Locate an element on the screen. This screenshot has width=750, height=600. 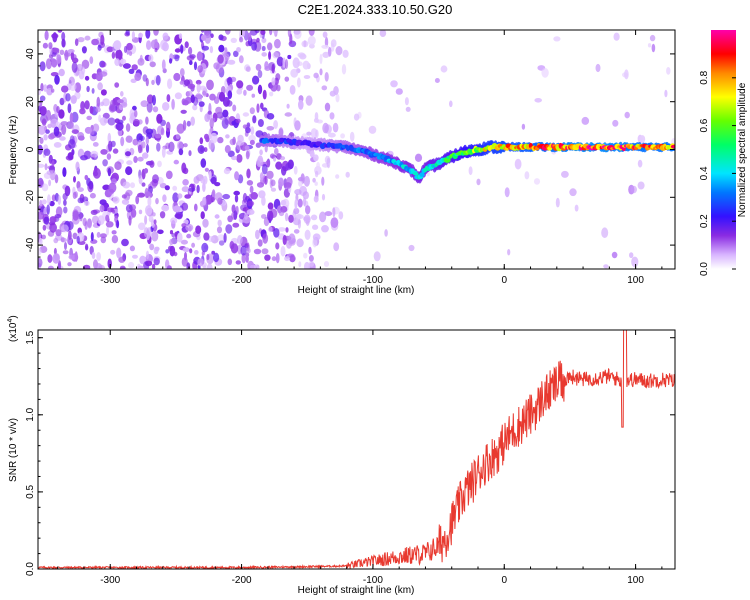
spectrogram-xtick-label: -200 is located at coordinates (242, 280).